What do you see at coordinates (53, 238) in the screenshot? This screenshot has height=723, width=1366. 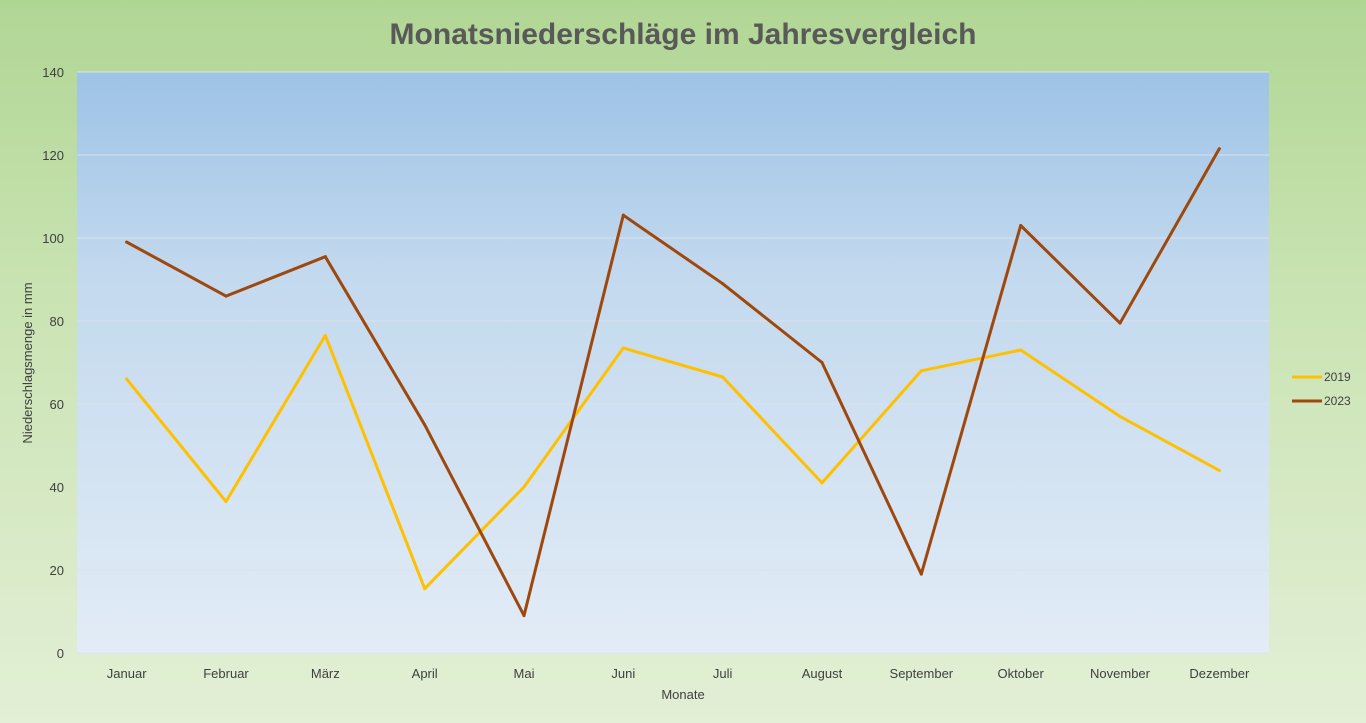 I see `y-tick-label: 100` at bounding box center [53, 238].